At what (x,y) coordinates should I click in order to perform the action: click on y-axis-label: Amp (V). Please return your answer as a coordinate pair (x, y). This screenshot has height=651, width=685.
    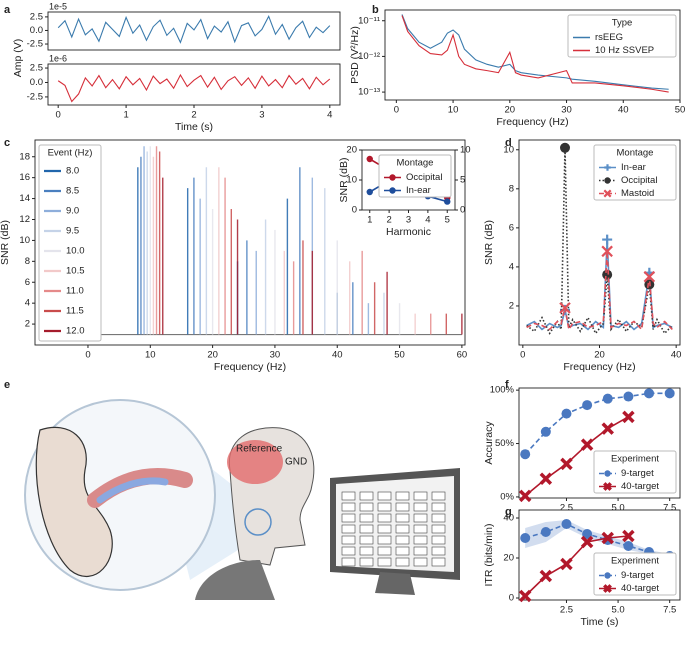
    Looking at the image, I should click on (18, 58).